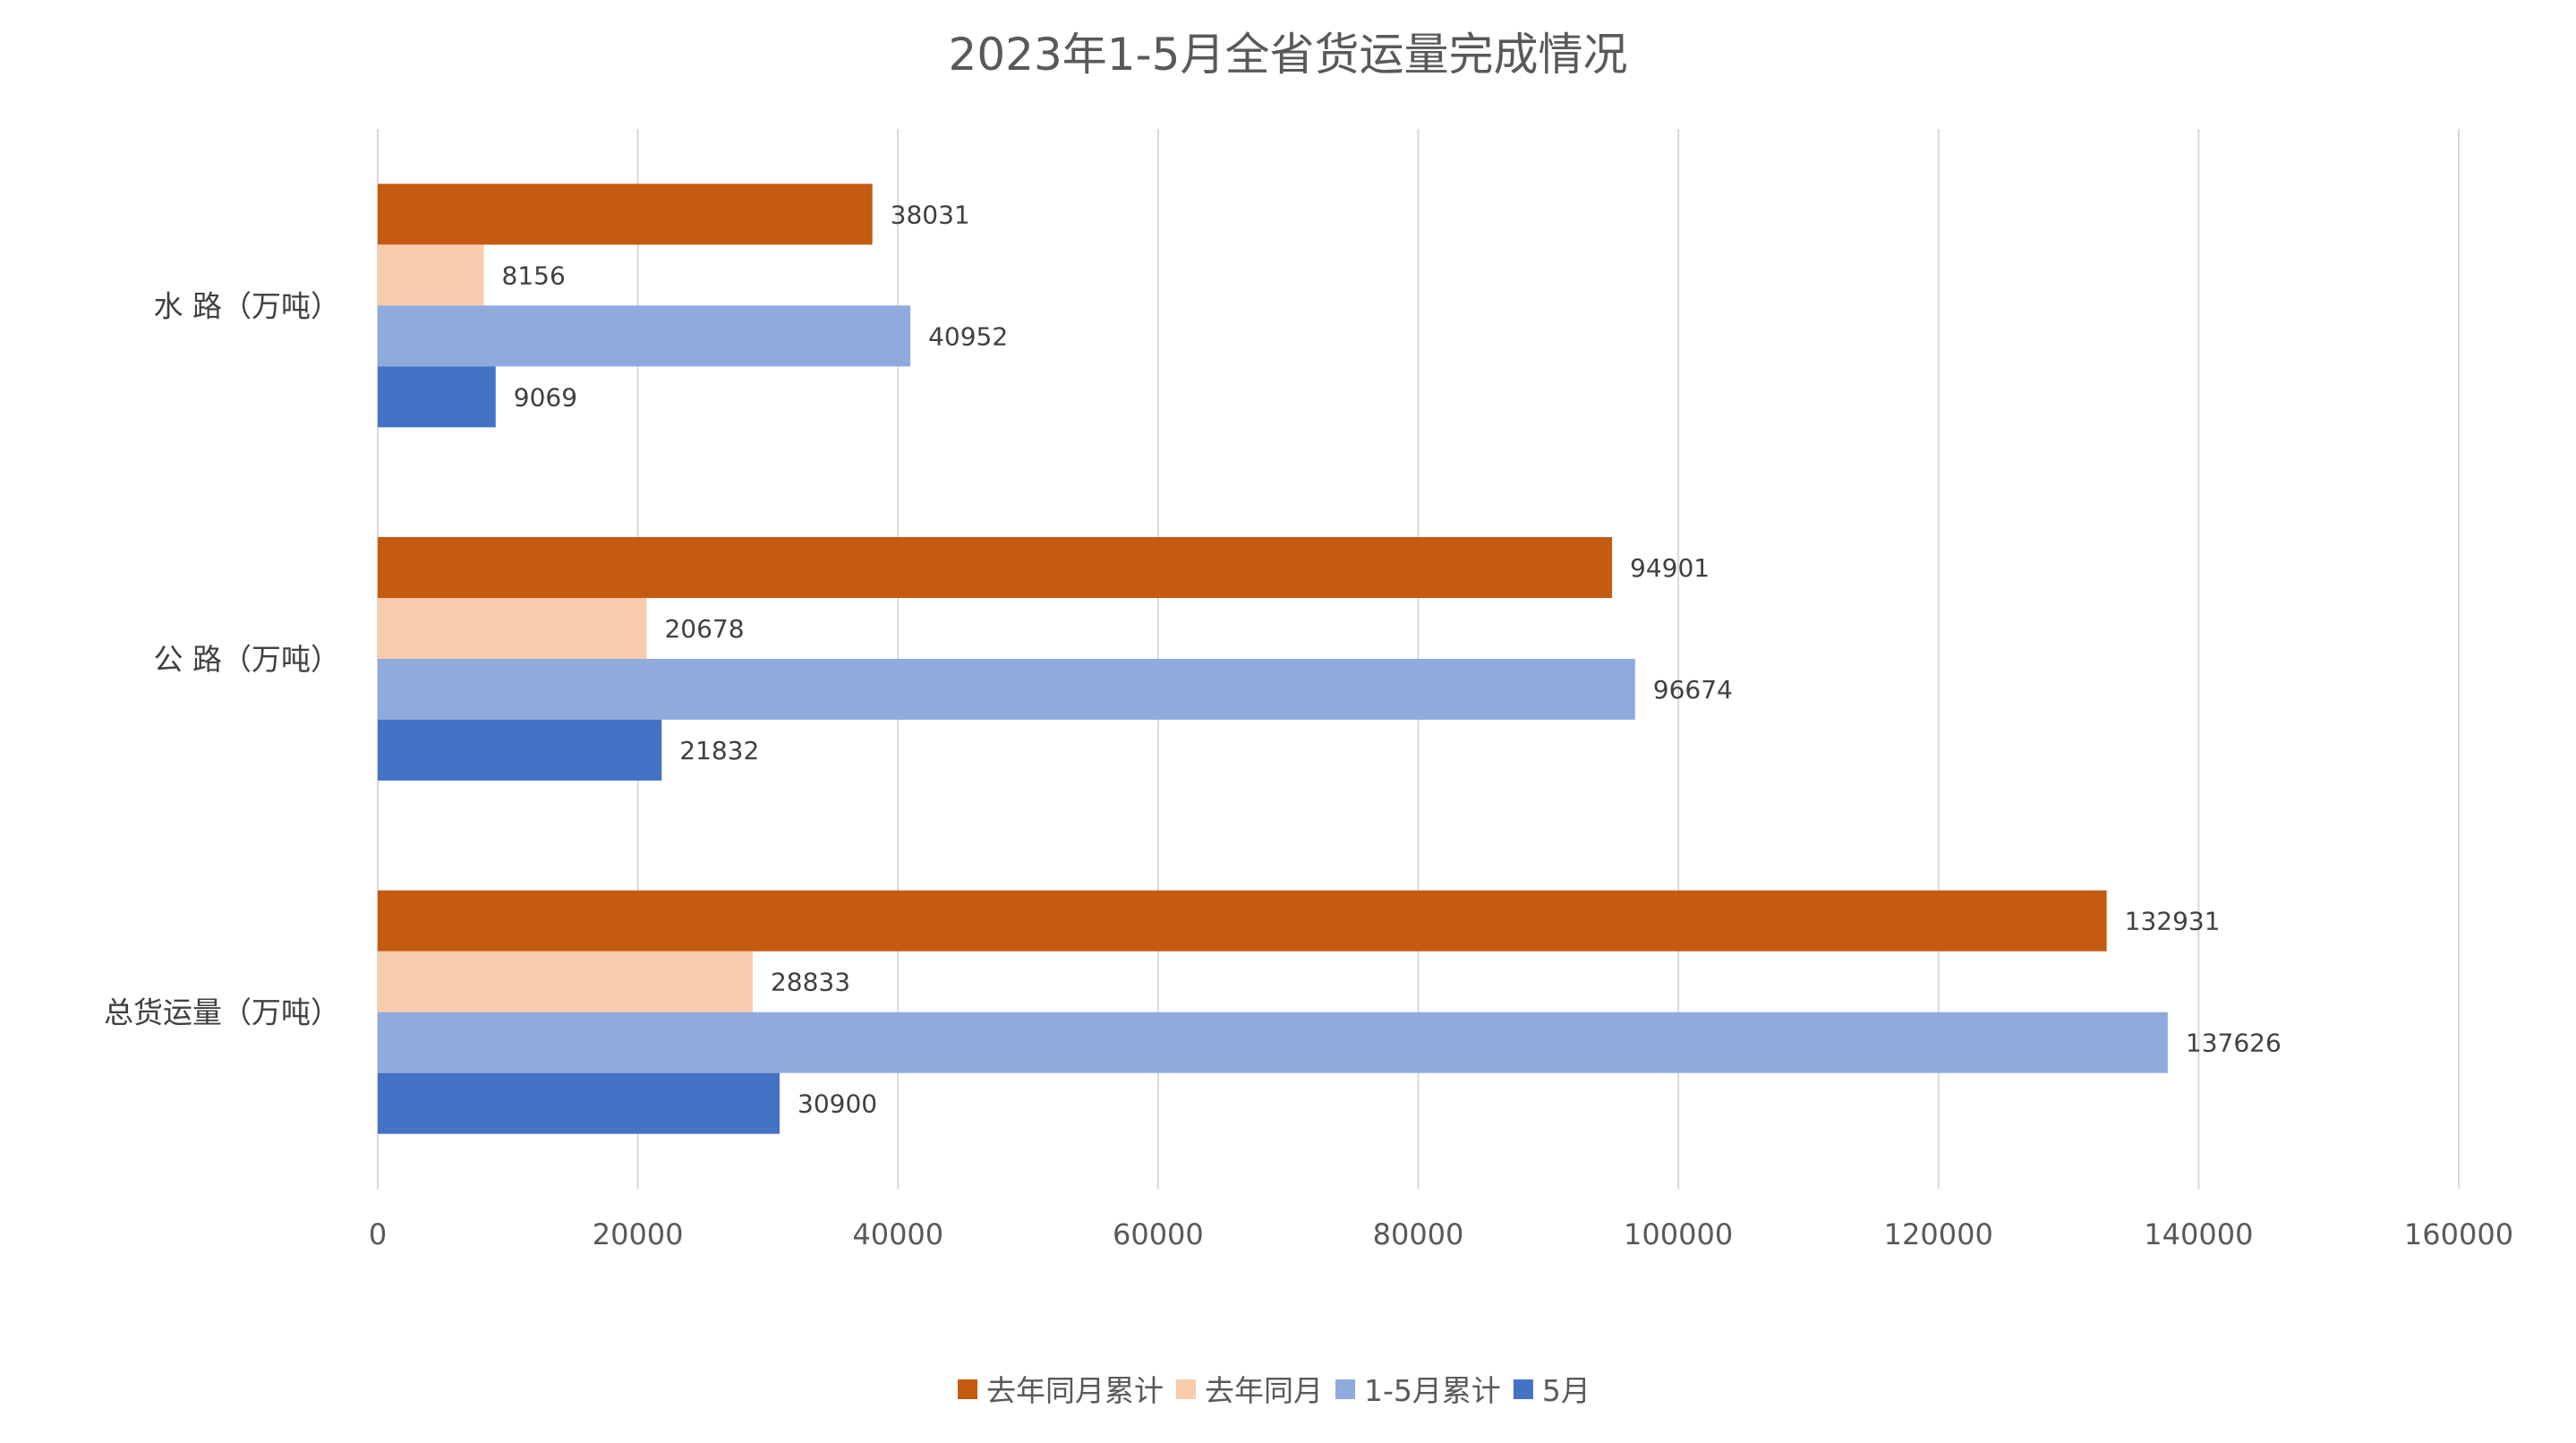  What do you see at coordinates (1566, 1390) in the screenshot?
I see `legend-label: 5月` at bounding box center [1566, 1390].